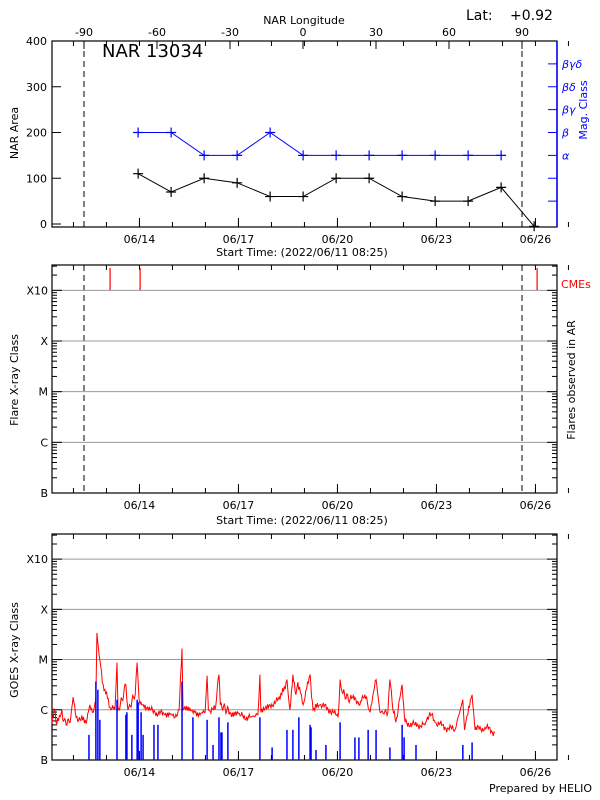 This screenshot has height=800, width=600. What do you see at coordinates (14, 650) in the screenshot?
I see `y-axis-label-3: GOES X-ray Class` at bounding box center [14, 650].